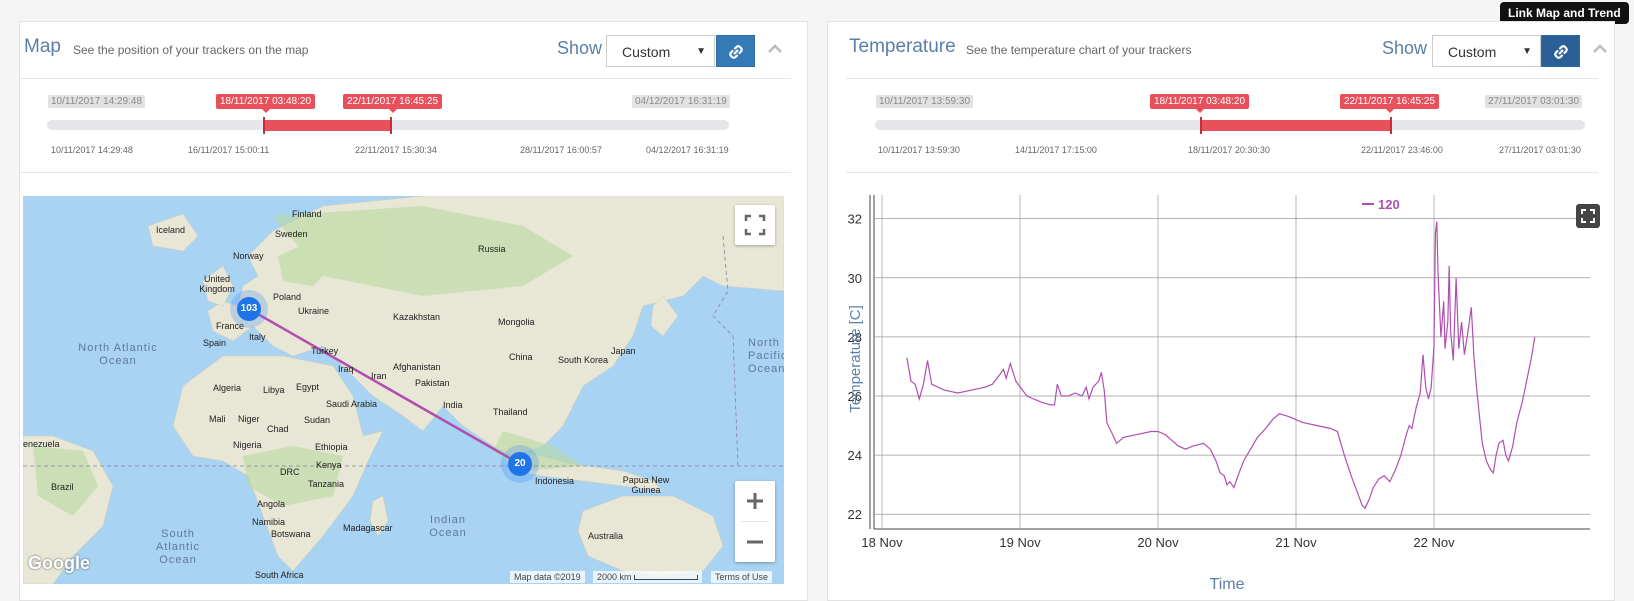 The height and width of the screenshot is (601, 1634). What do you see at coordinates (41, 444) in the screenshot?
I see `map-label: enezuela` at bounding box center [41, 444].